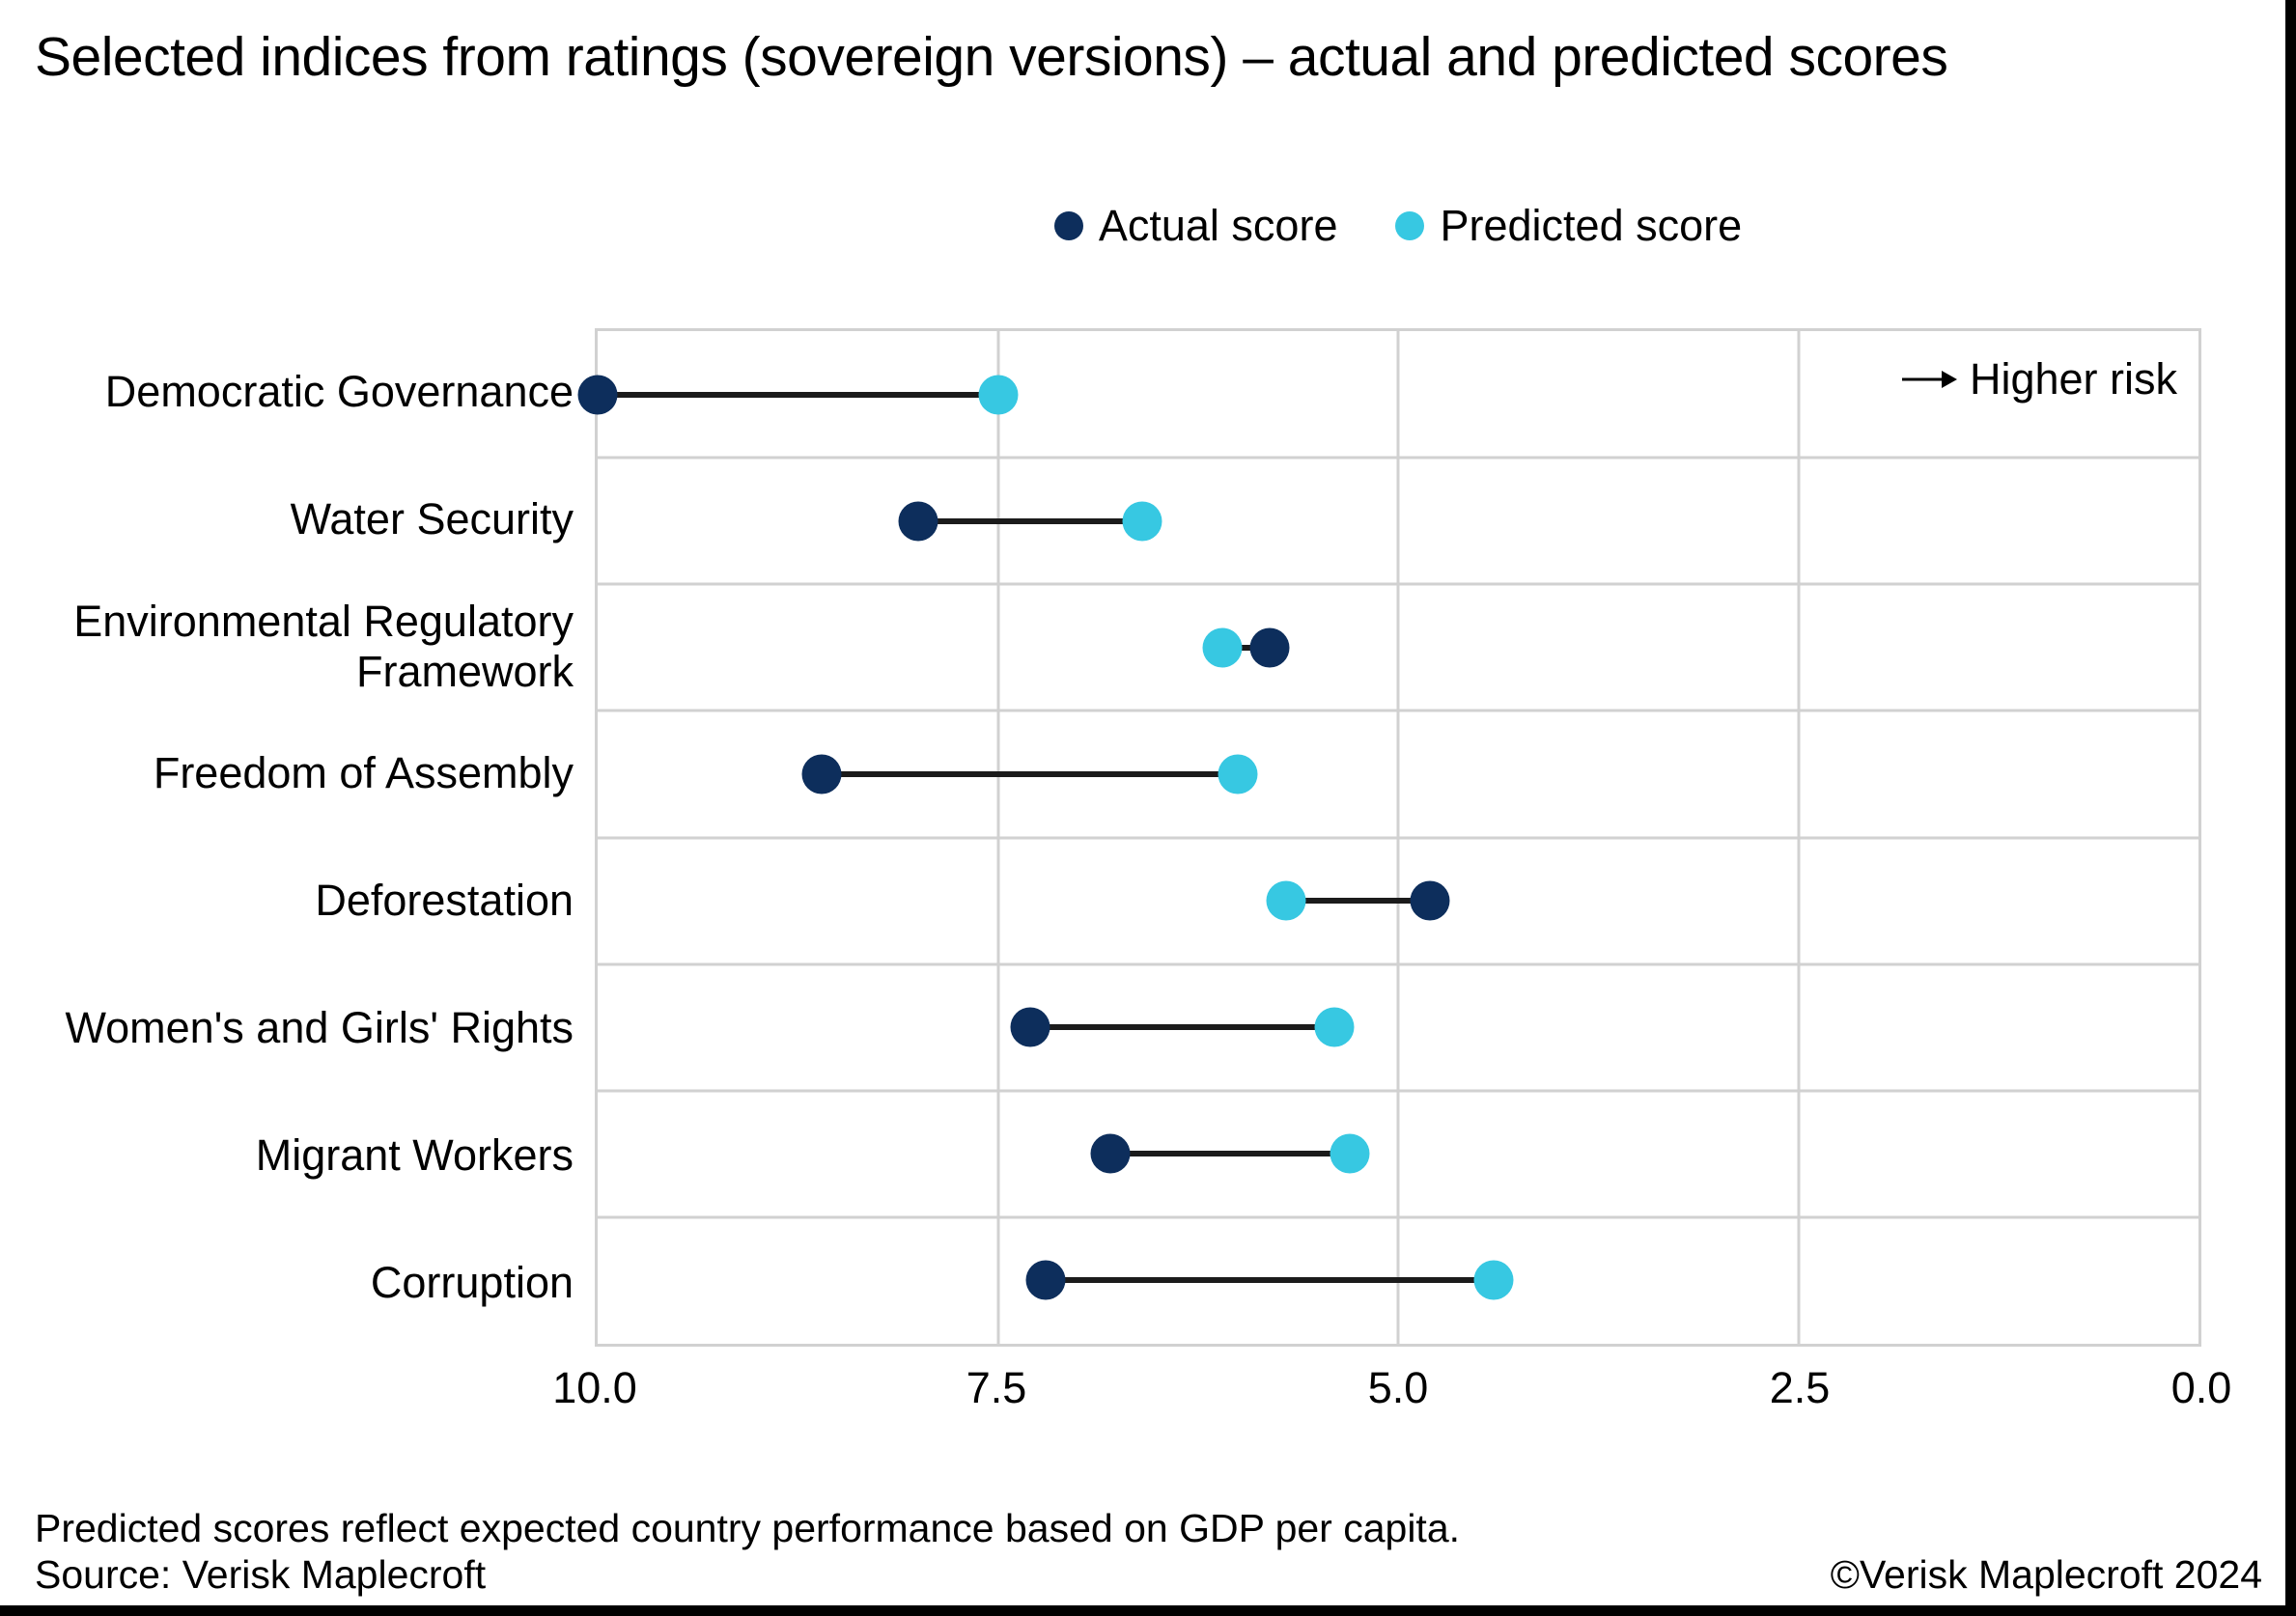 This screenshot has height=1616, width=2296. Describe the element at coordinates (364, 773) in the screenshot. I see `category-label: Freedom of Assembly` at that location.